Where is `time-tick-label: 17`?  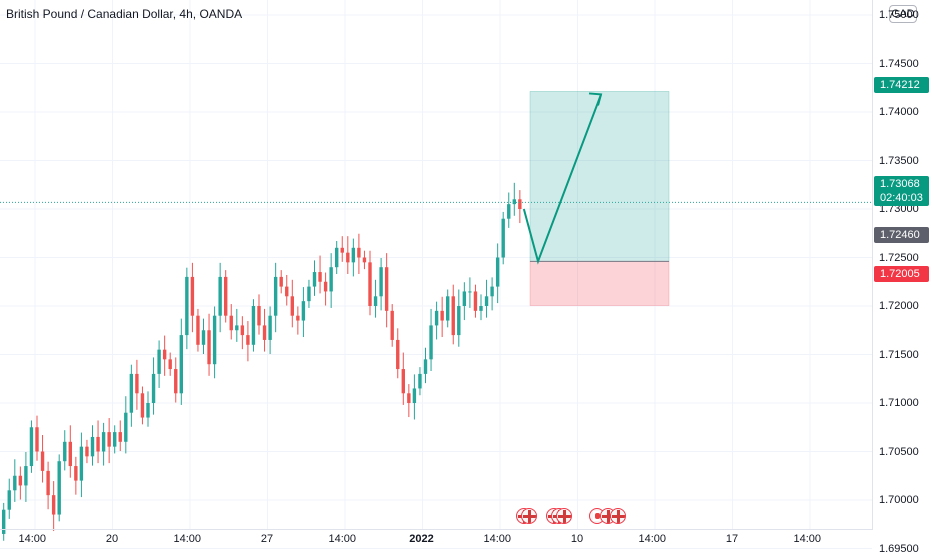
time-tick-label: 17 is located at coordinates (732, 539).